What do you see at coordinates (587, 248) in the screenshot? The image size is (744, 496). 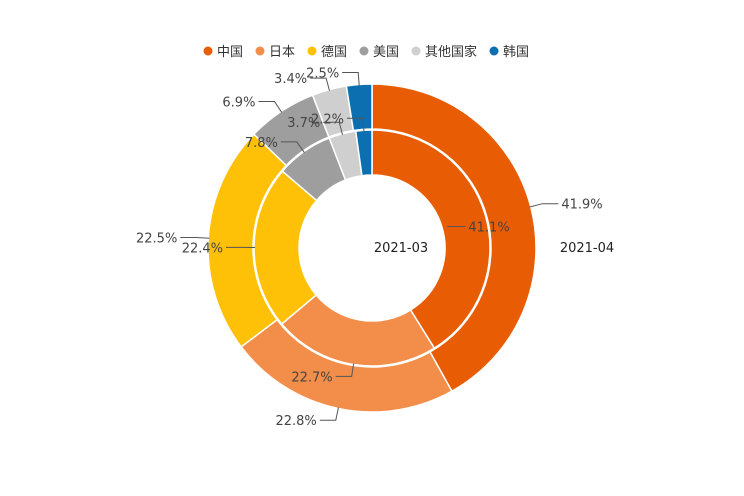 I see `series-name-2021-04: 2021-04` at bounding box center [587, 248].